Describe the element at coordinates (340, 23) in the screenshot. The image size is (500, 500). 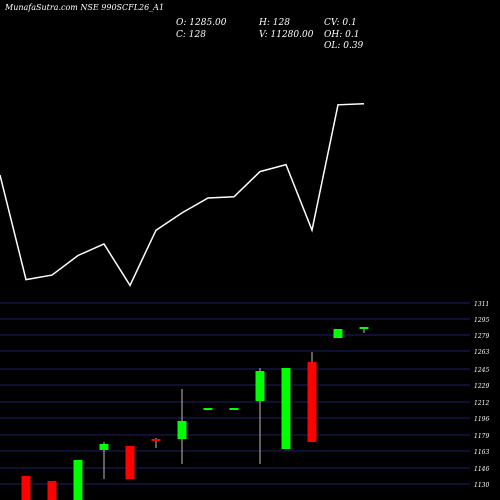
I see `cv-value: CV: 0.1` at that location.